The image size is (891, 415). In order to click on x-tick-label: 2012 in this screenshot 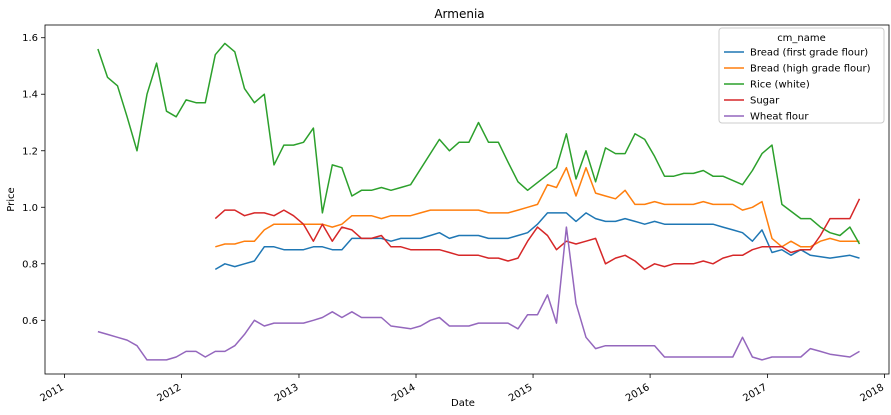, I will do `click(170, 393)`.